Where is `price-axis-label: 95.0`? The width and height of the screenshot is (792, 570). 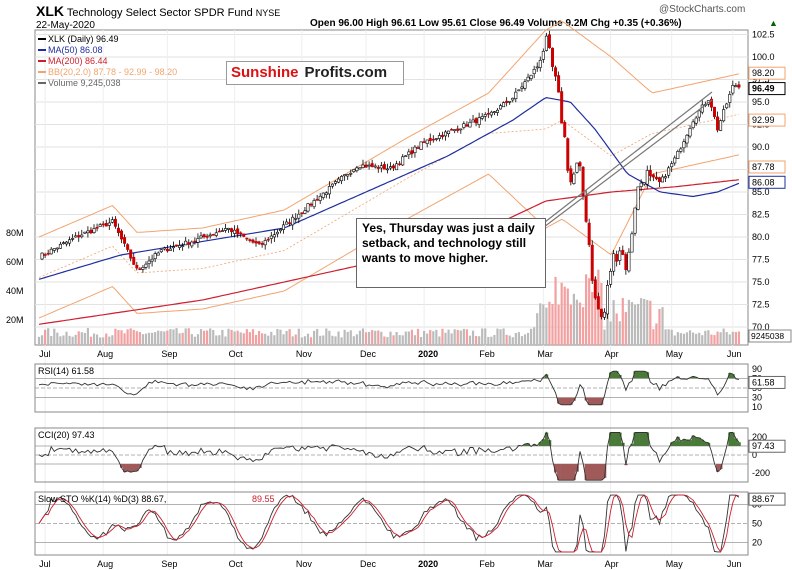 price-axis-label: 95.0 is located at coordinates (761, 102).